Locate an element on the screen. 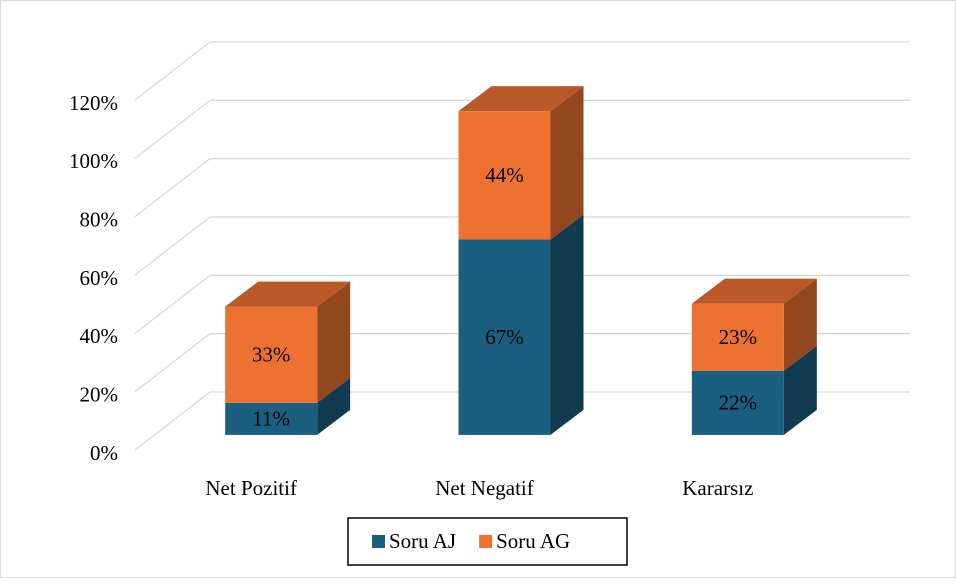 The height and width of the screenshot is (583, 956). data-label: 23% is located at coordinates (738, 337).